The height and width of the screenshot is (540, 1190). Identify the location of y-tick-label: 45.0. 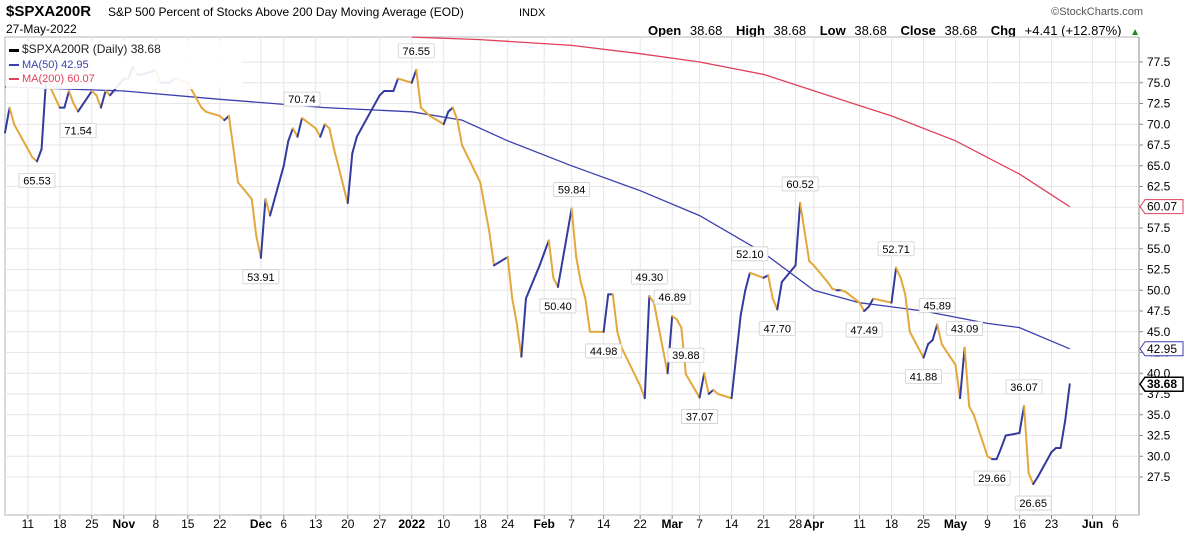
(1159, 332).